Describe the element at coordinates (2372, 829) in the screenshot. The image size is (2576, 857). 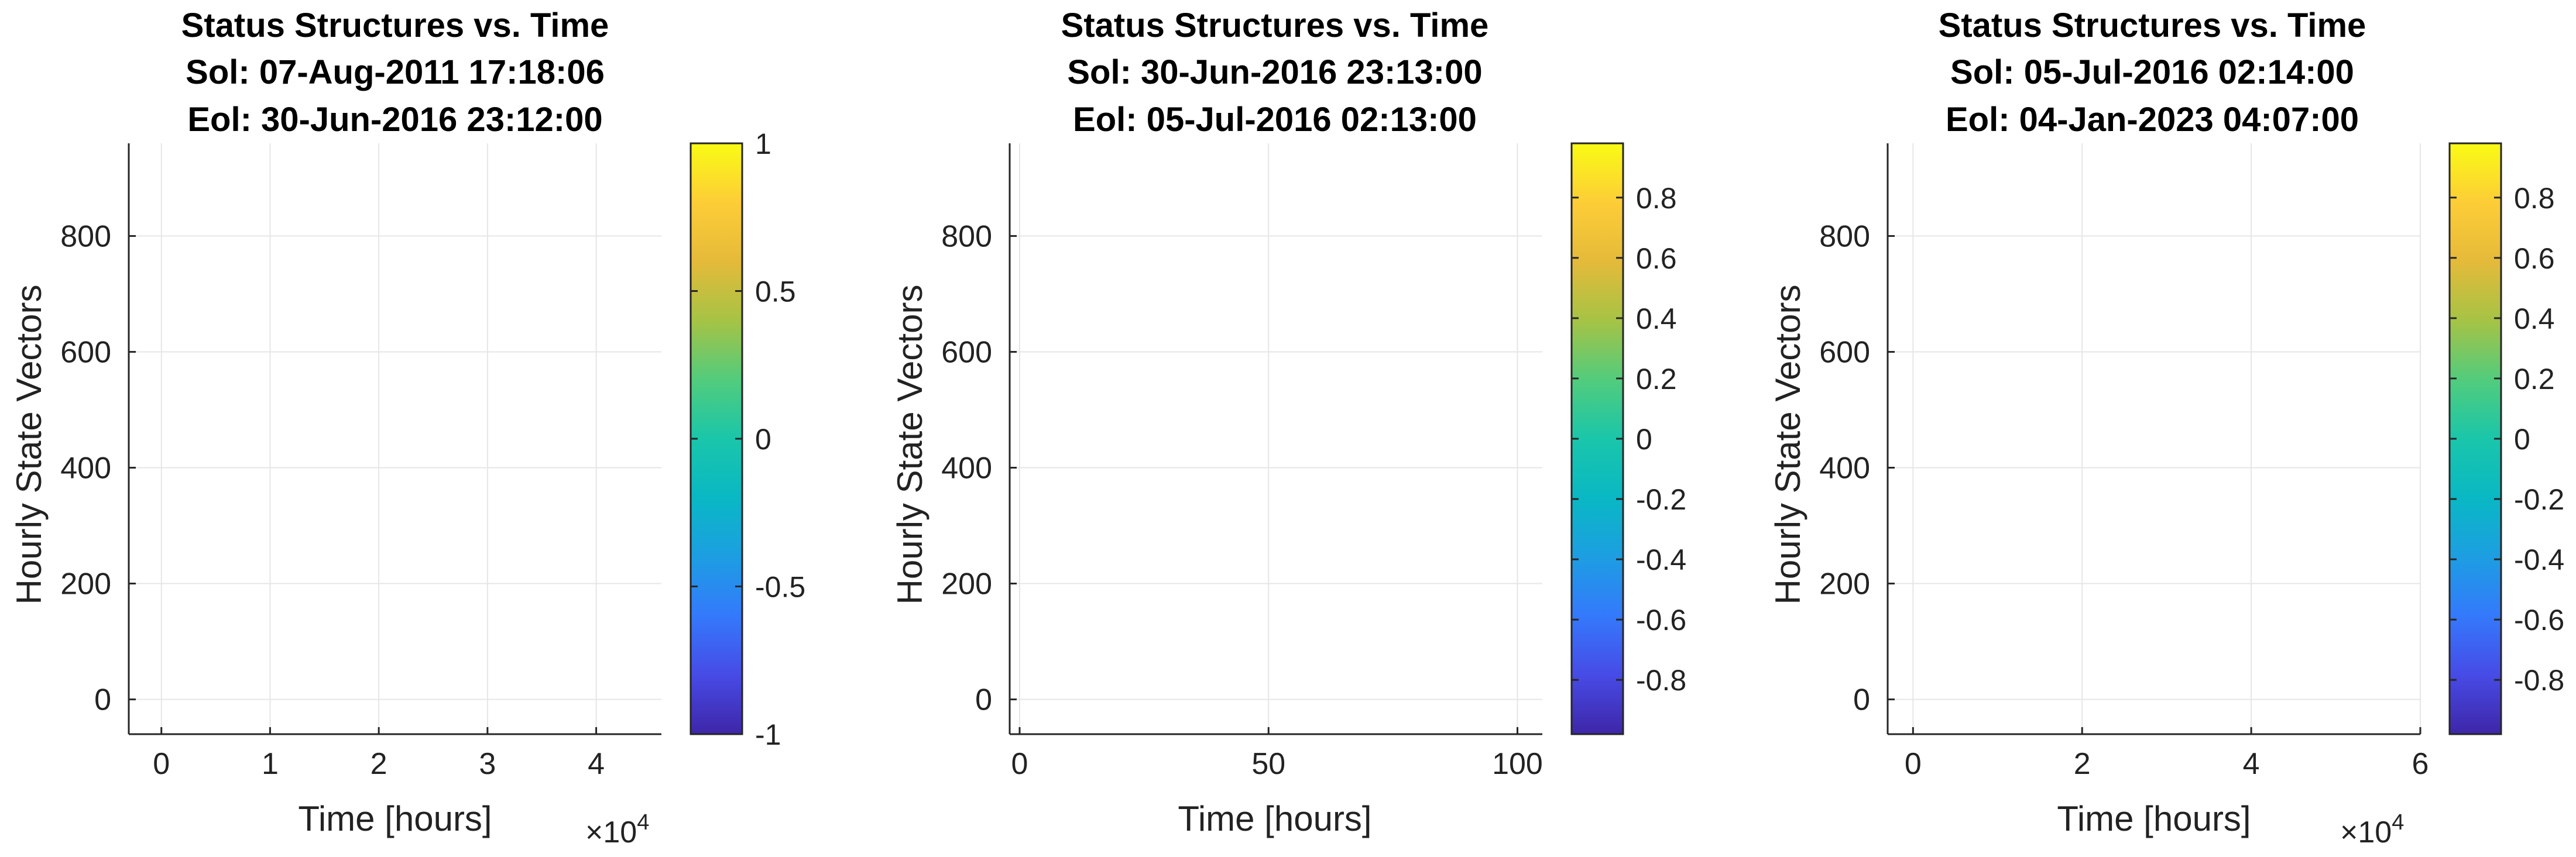
I see `panel-3-x-exponent: ×10⁴` at that location.